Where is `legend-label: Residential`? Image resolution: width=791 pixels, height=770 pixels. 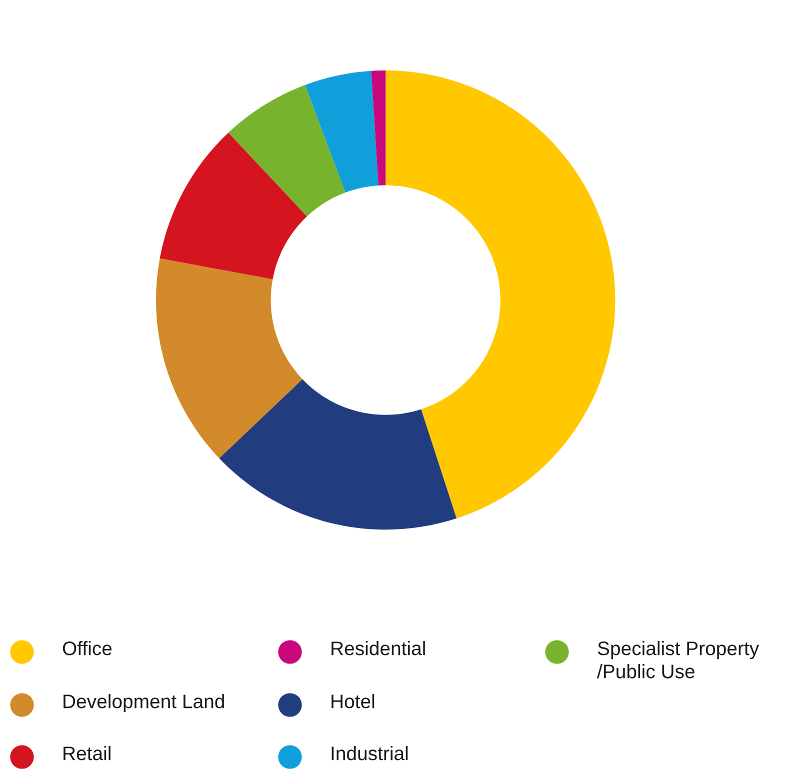
legend-label: Residential is located at coordinates (378, 648).